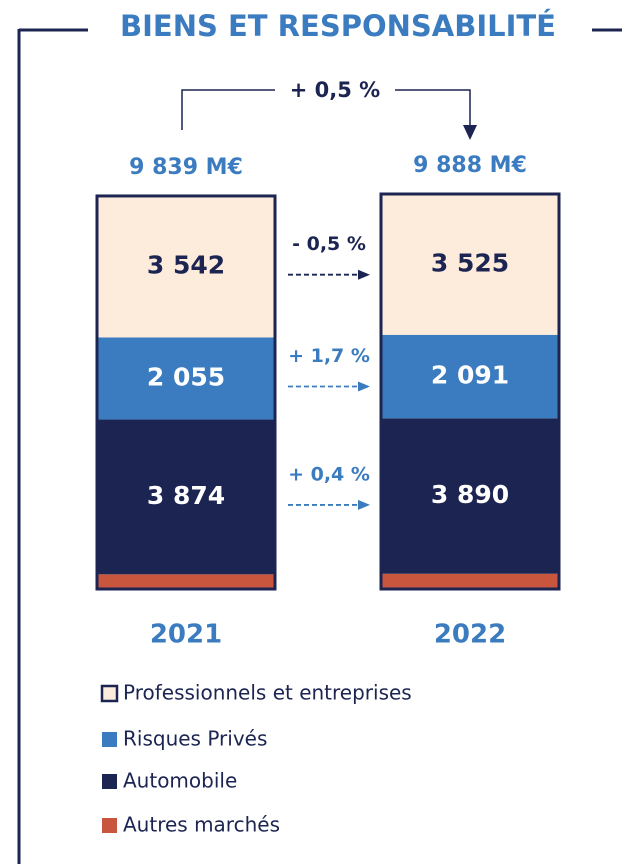  What do you see at coordinates (470, 635) in the screenshot?
I see `x-tick-label: 2022` at bounding box center [470, 635].